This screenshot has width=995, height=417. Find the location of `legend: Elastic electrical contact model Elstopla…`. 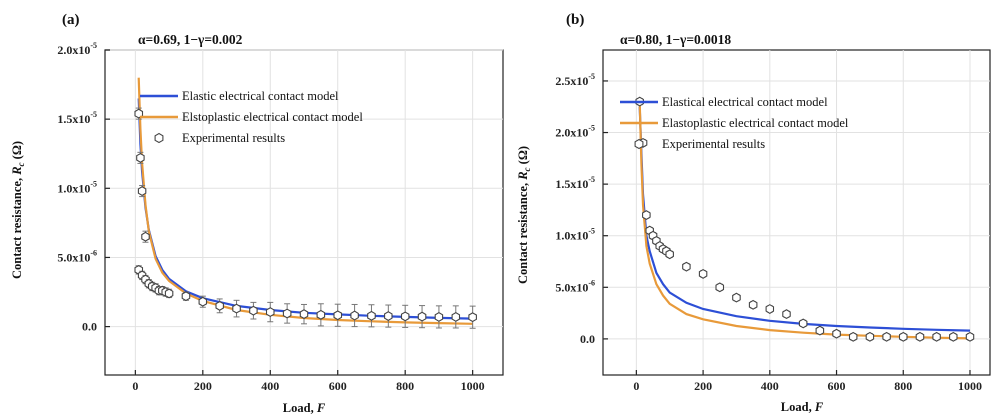

legend: Elastic electrical contact model Elstopla… is located at coordinates (251, 117).